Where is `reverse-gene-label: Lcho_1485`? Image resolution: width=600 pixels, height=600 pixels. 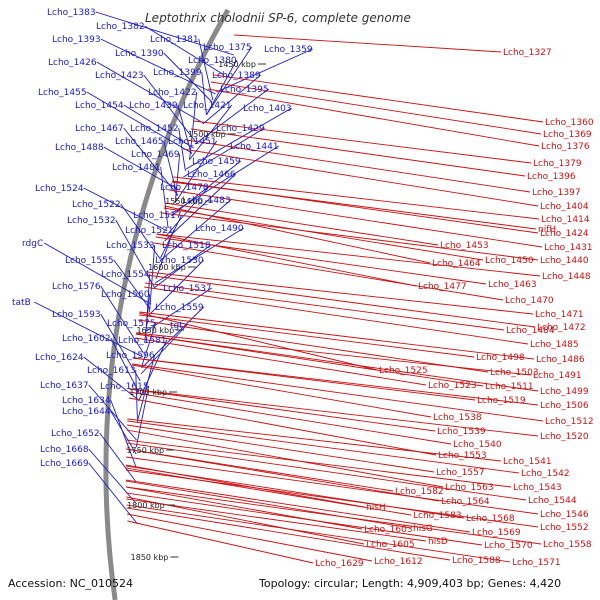
reverse-gene-label: Lcho_1485 is located at coordinates (554, 345).